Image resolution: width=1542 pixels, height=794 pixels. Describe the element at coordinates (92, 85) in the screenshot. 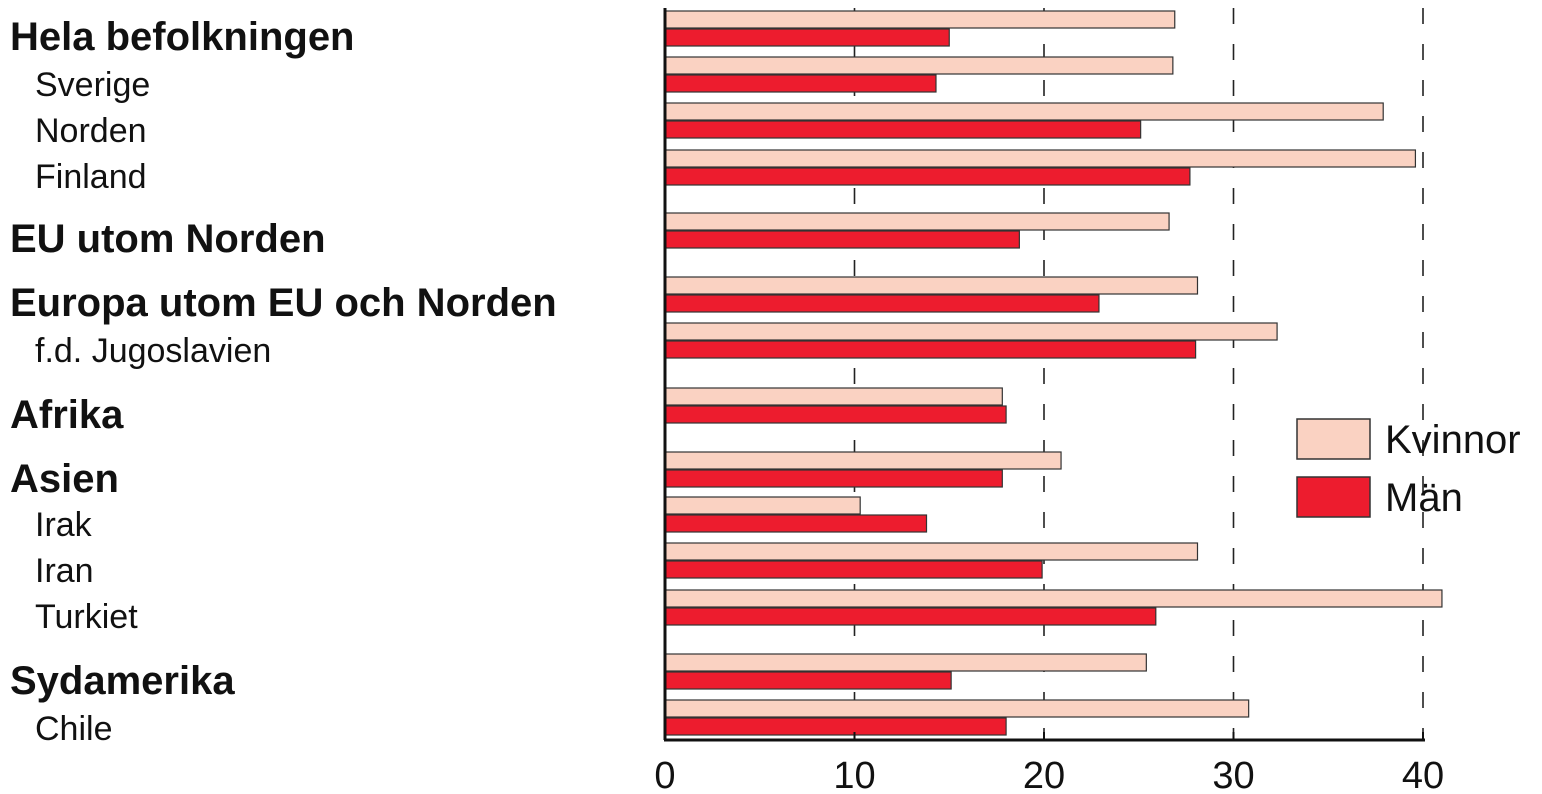

I see `category-label-1: Sverige` at that location.